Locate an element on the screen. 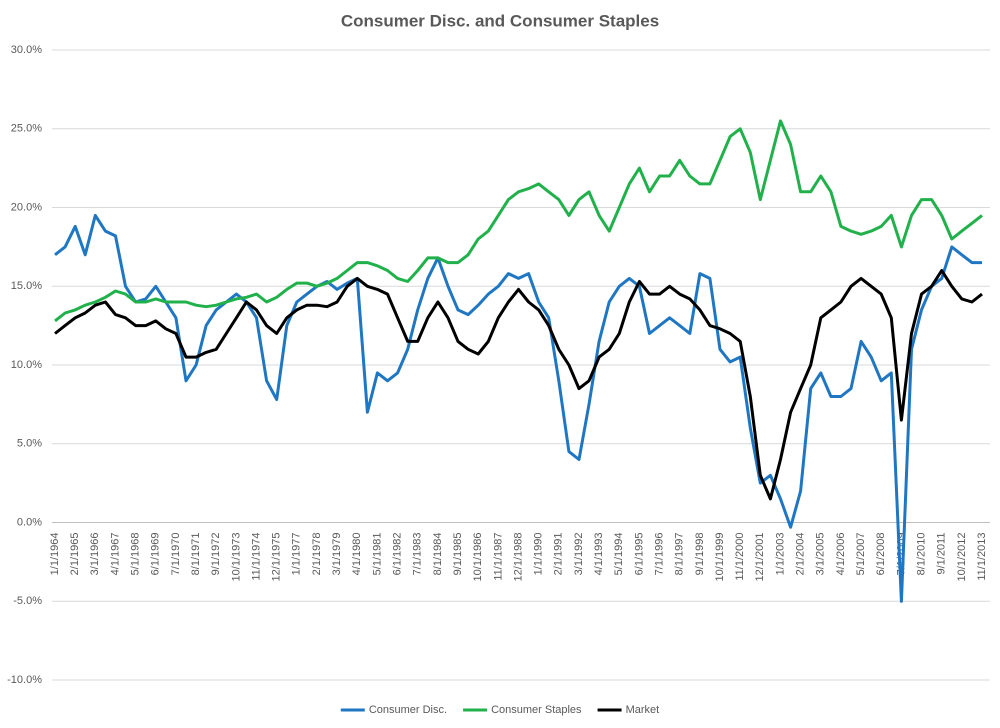 Image resolution: width=1000 pixels, height=728 pixels. x-tick-label: 12/1/2001 is located at coordinates (760, 557).